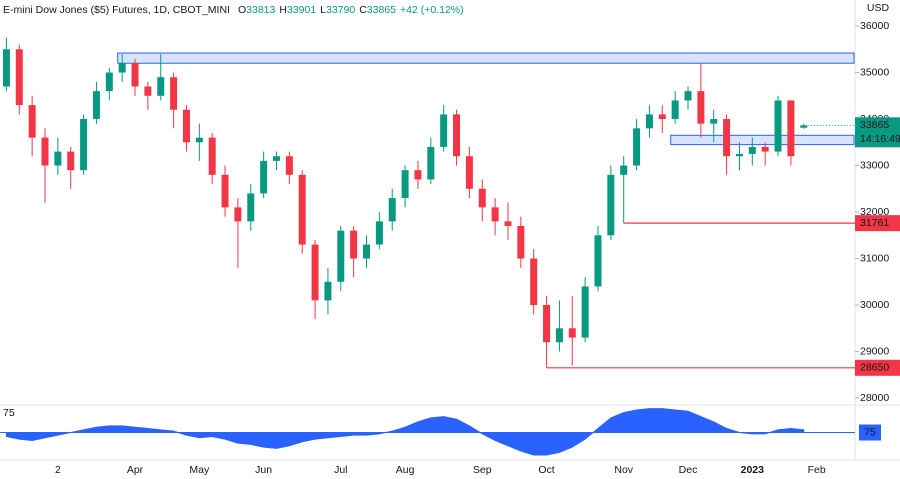 This screenshot has height=479, width=900. What do you see at coordinates (58, 470) in the screenshot?
I see `x-tick-label: 2` at bounding box center [58, 470].